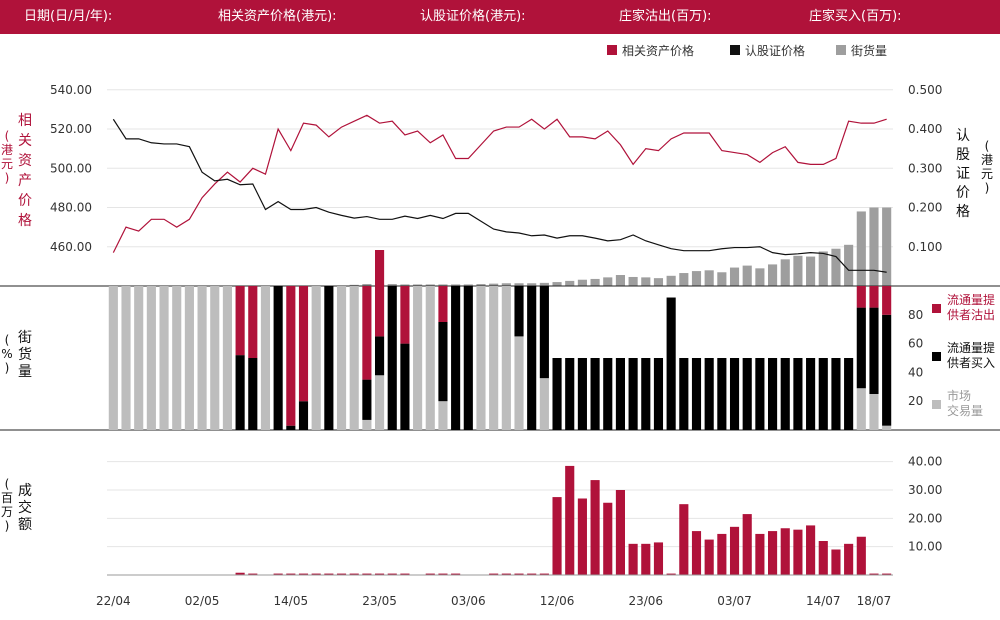 The width and height of the screenshot is (1000, 620). What do you see at coordinates (925, 129) in the screenshot?
I see `y-right-tick-label: 0.400` at bounding box center [925, 129].